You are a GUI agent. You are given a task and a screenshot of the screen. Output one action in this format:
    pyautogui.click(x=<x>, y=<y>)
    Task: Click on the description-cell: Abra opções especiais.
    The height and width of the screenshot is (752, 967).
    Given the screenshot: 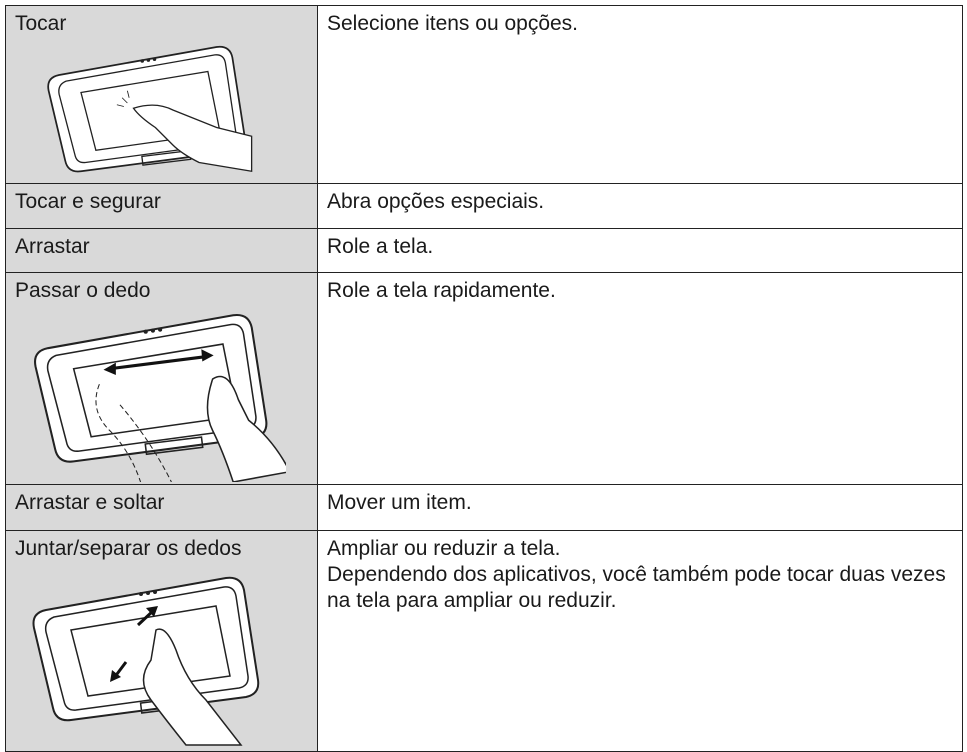 What is the action you would take?
    pyautogui.click(x=640, y=206)
    